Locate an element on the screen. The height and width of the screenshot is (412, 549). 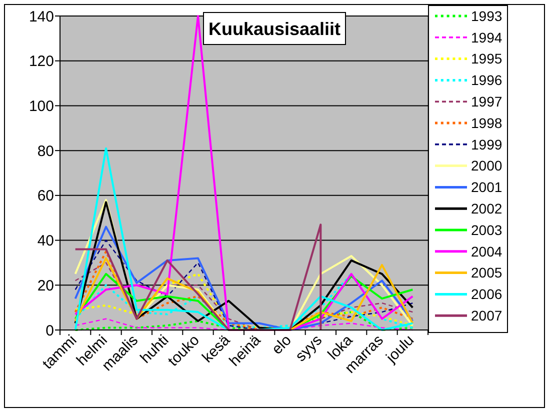
y-tick-label: 140 is located at coordinates (41, 17).